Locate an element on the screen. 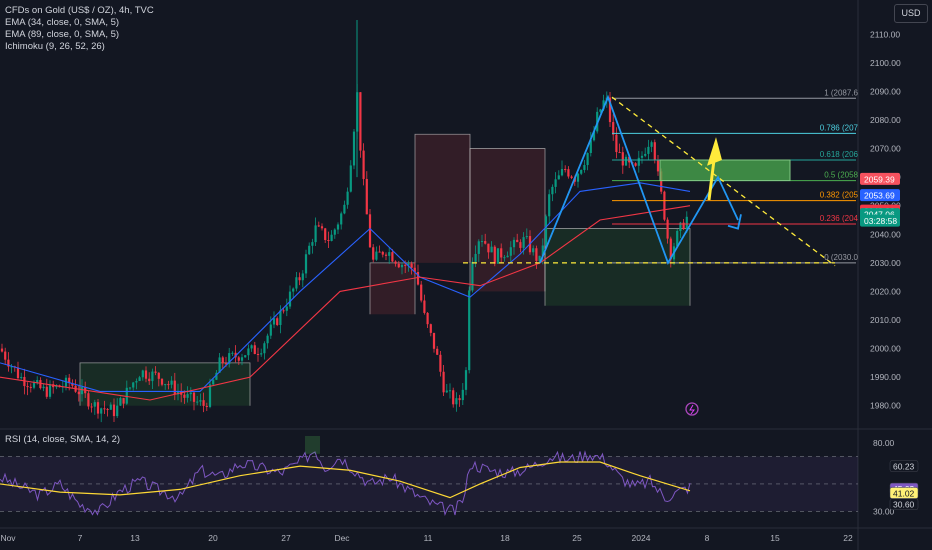 Image resolution: width=932 pixels, height=550 pixels. time-tick-label: 8 is located at coordinates (707, 538).